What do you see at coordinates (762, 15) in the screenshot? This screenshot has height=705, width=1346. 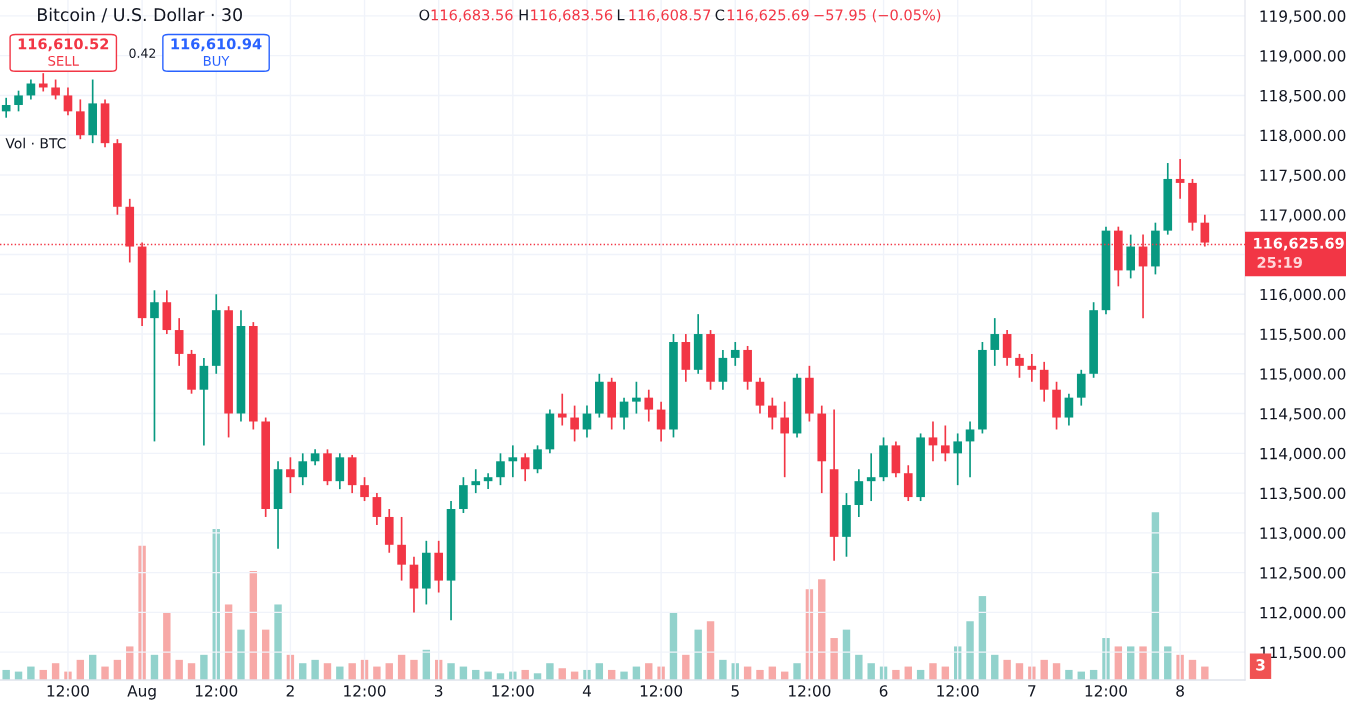 I see `annotation: C116,625.69` at bounding box center [762, 15].